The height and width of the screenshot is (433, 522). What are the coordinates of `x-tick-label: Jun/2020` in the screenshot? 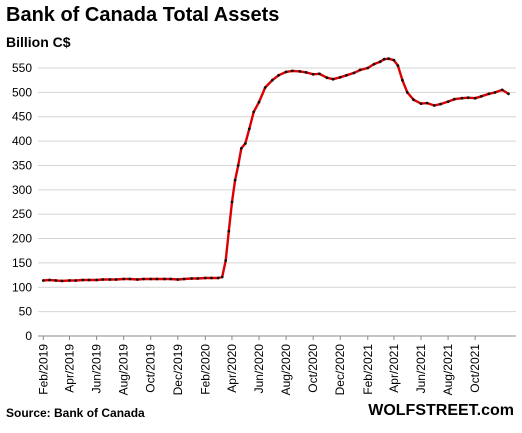 It's located at (259, 369).